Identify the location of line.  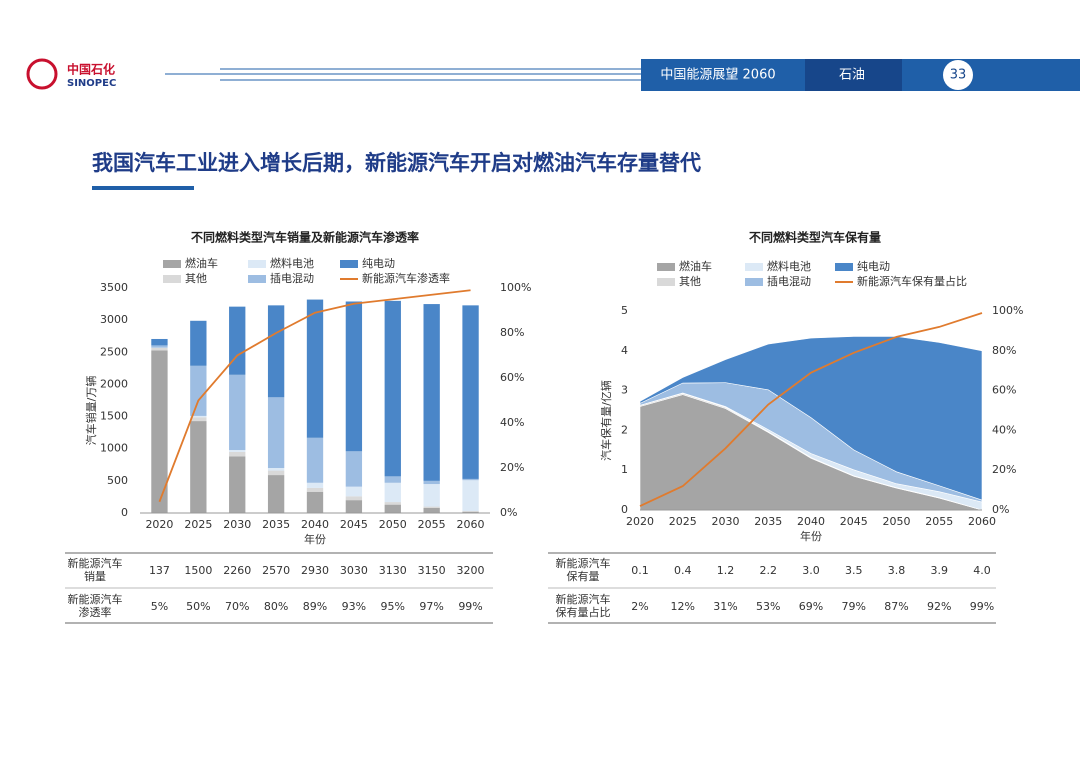
(314, 396).